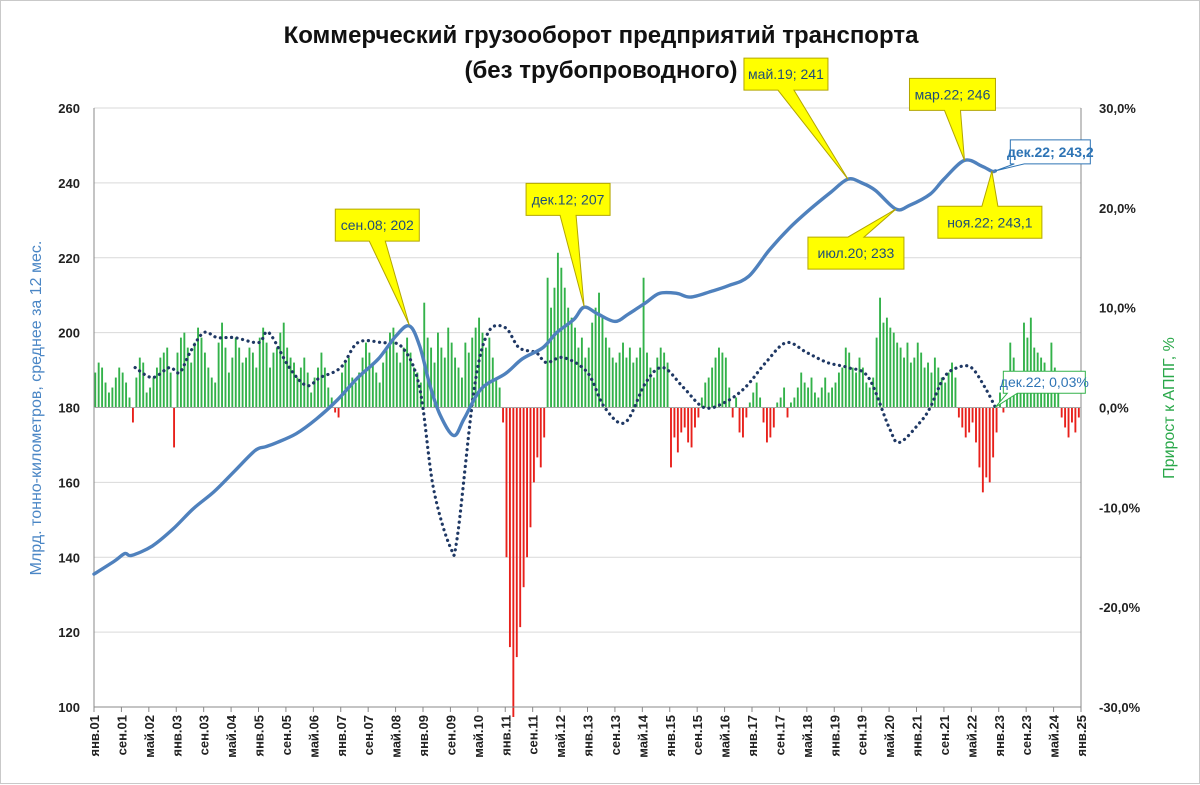  I want to click on y-left-tick-label: 160, so click(69, 482).